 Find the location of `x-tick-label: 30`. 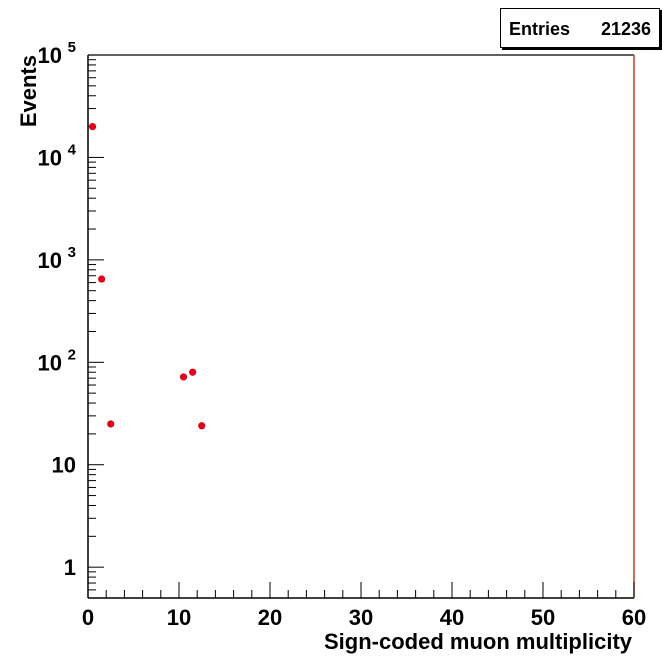

x-tick-label: 30 is located at coordinates (361, 617).